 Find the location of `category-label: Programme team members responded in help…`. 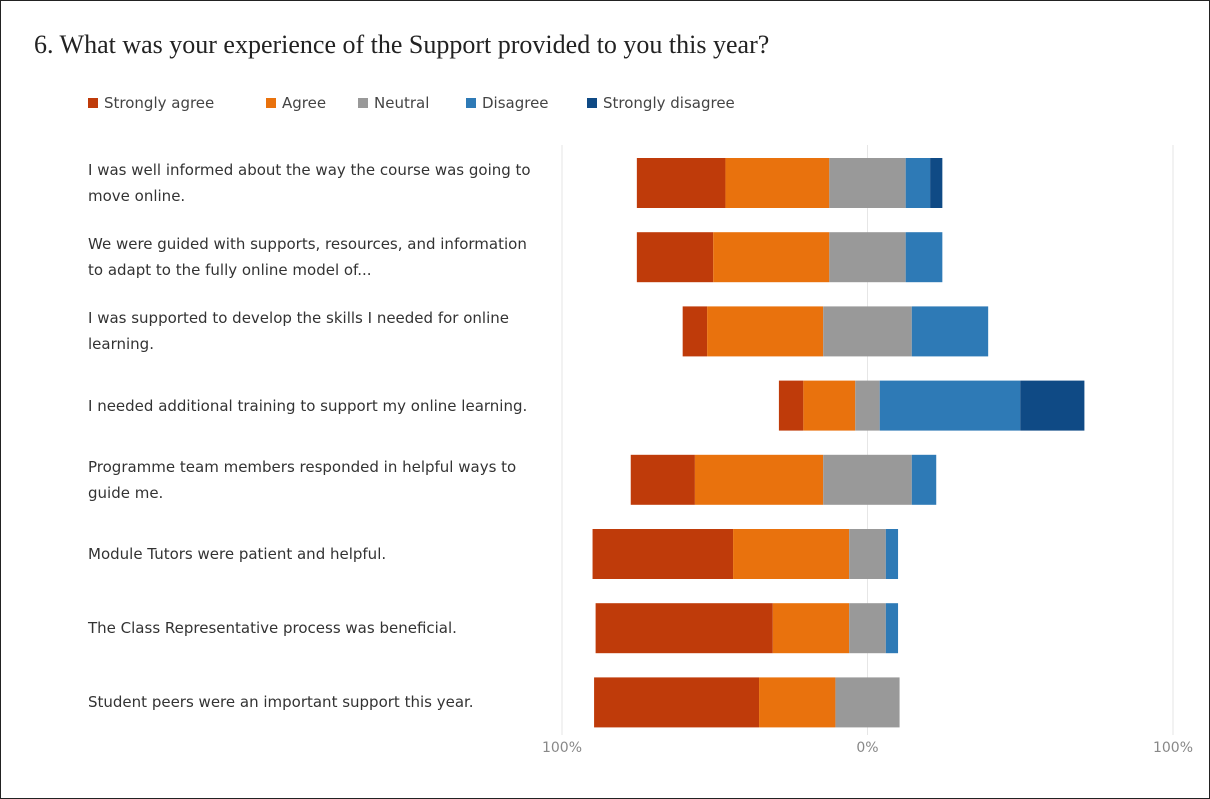

category-label: Programme team members responded in help… is located at coordinates (302, 479).